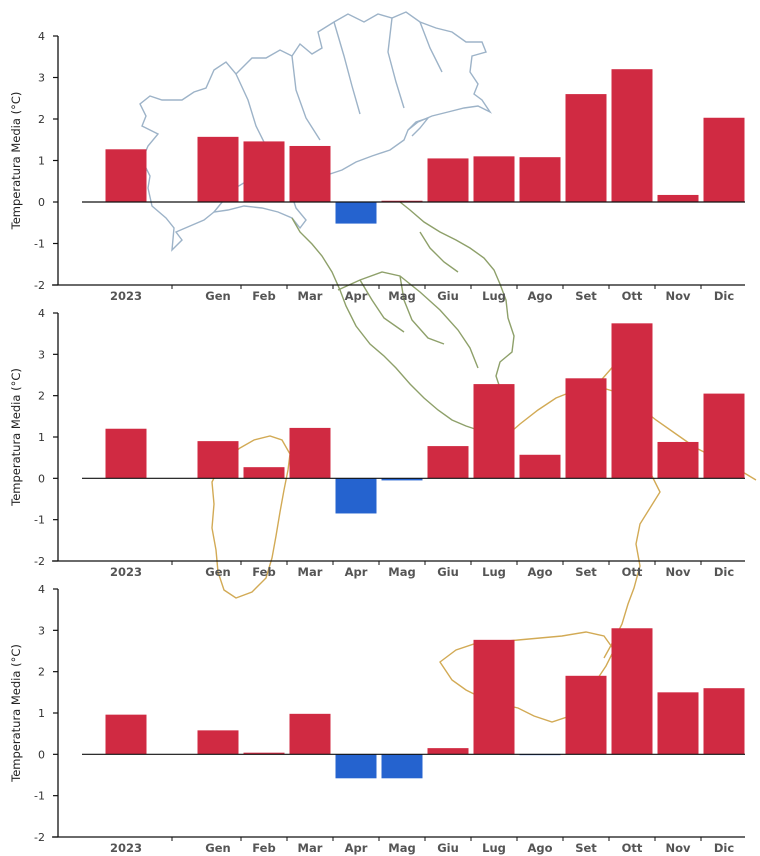 The height and width of the screenshot is (856, 760). Describe the element at coordinates (419, 126) in the screenshot. I see `venice-lagoon` at that location.